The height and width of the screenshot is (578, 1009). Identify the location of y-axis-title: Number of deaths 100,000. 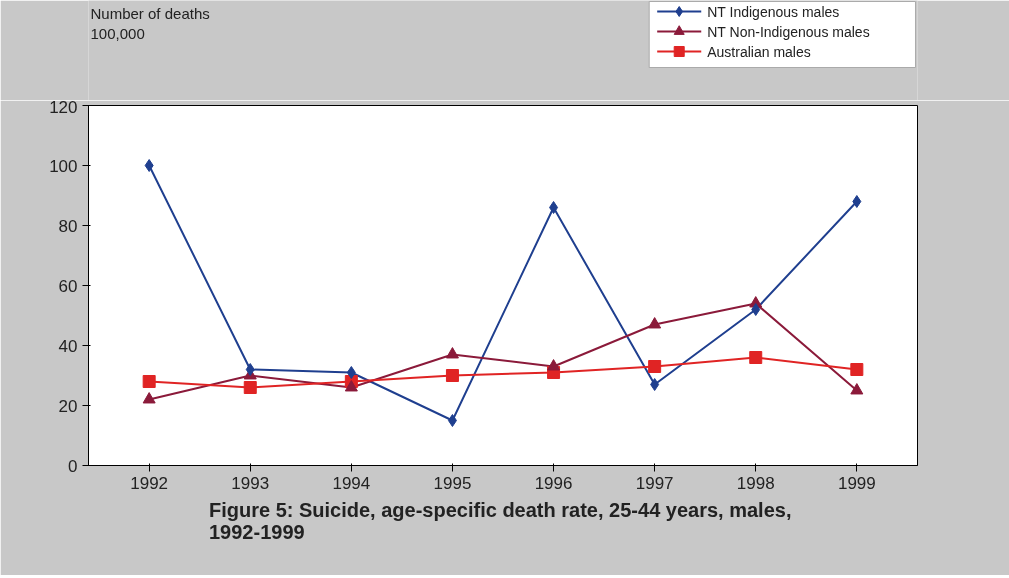
(150, 23).